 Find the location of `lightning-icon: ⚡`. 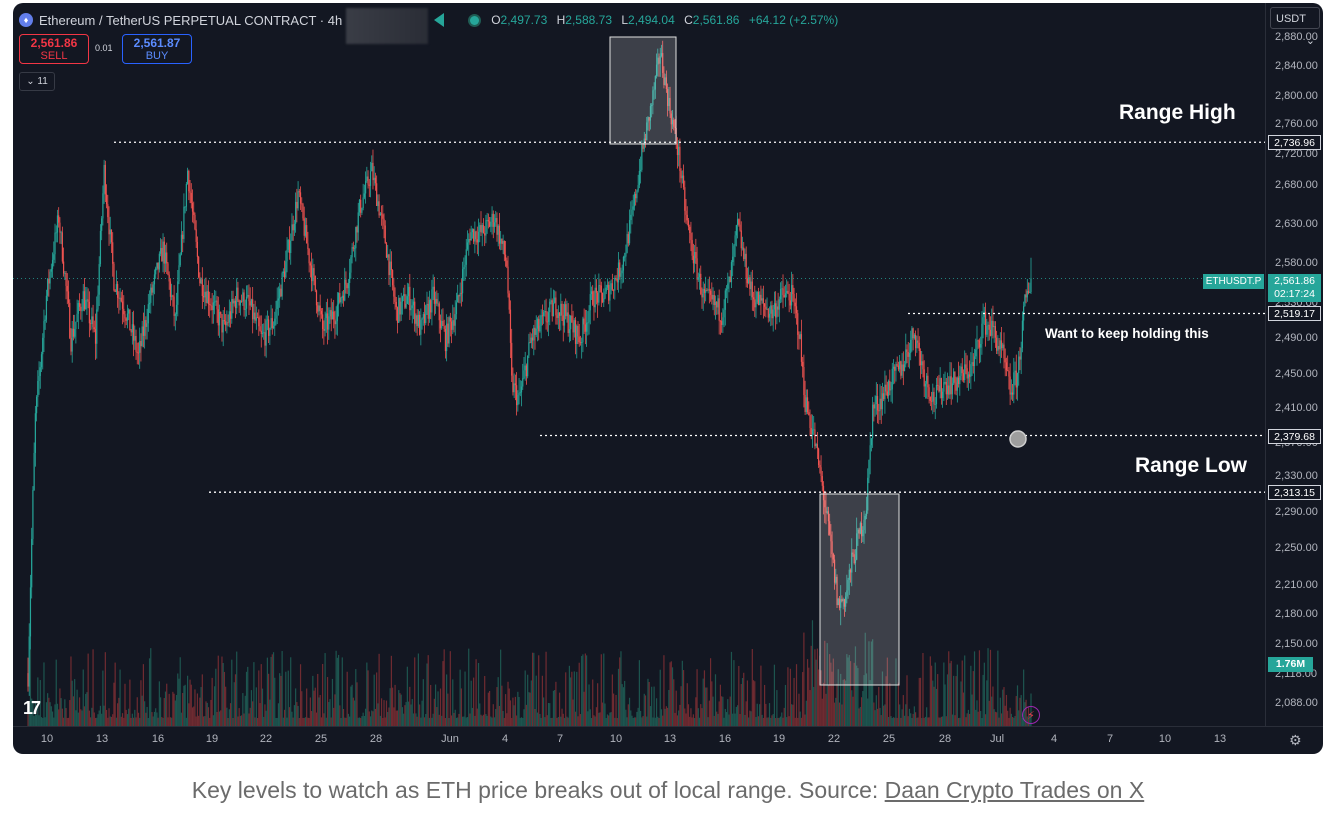

lightning-icon: ⚡ is located at coordinates (1031, 715).